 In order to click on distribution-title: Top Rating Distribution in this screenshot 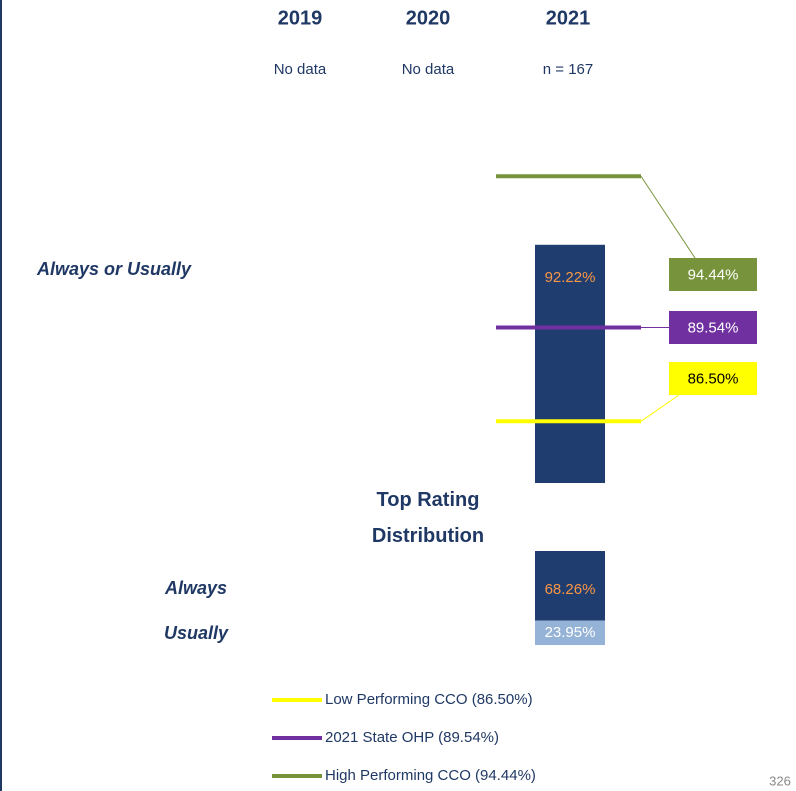, I will do `click(428, 518)`.